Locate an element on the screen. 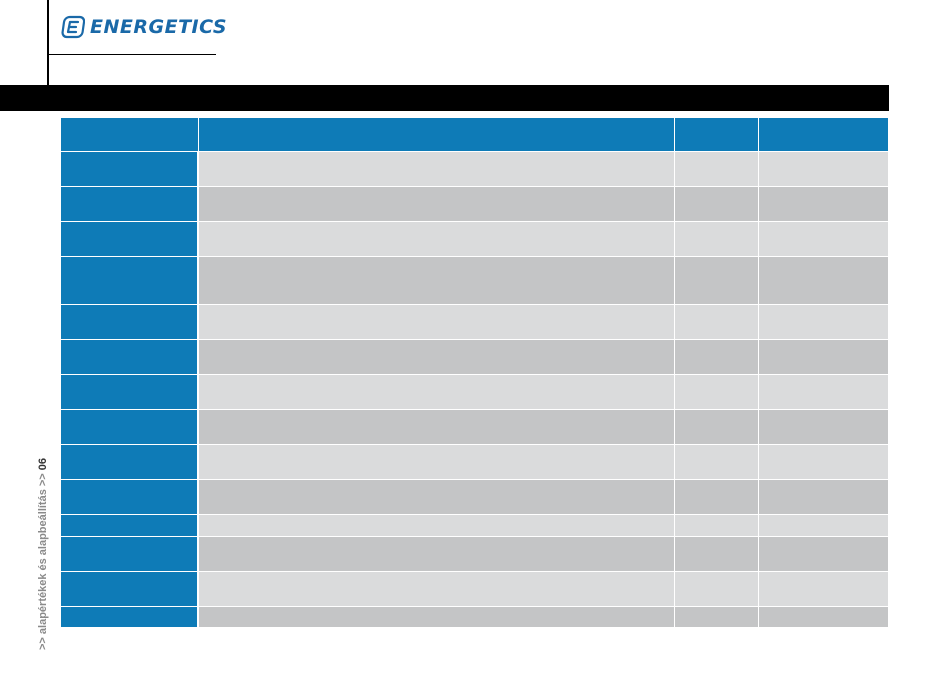  section-name: >> alapértékek és alapbeállítás is located at coordinates (43, 569).